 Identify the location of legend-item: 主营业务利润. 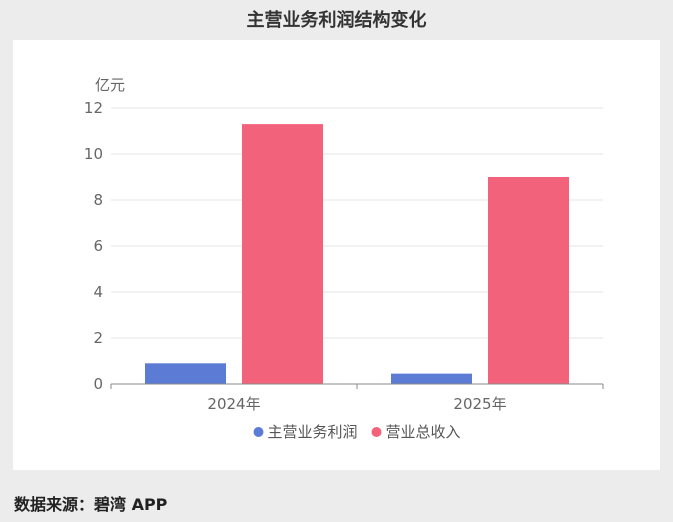
(305, 432).